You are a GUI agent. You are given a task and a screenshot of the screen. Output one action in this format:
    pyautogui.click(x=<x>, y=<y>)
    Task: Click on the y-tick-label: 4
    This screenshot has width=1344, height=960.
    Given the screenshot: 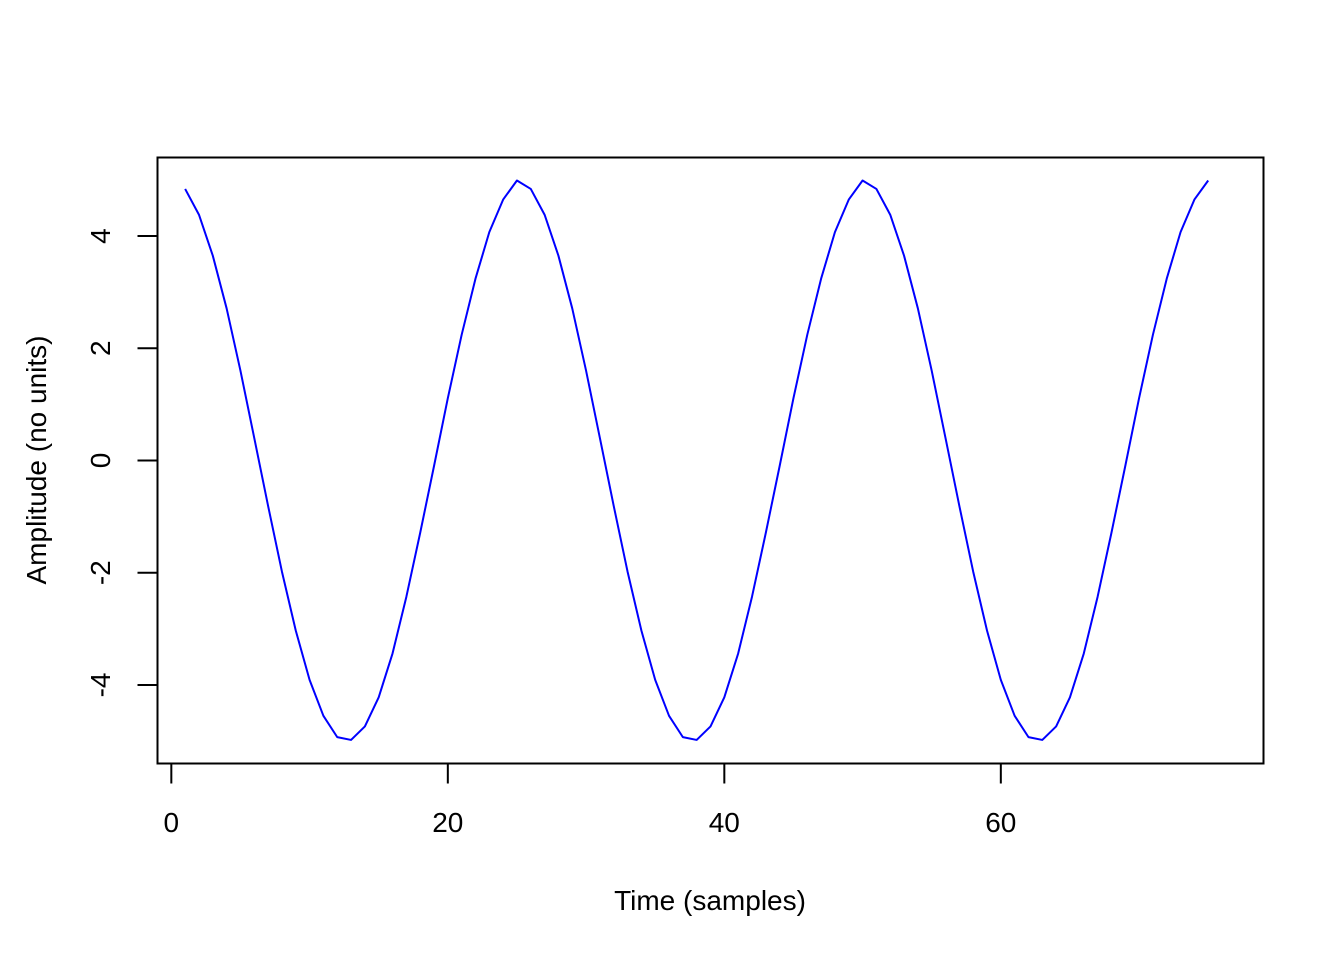 What is the action you would take?
    pyautogui.click(x=100, y=236)
    